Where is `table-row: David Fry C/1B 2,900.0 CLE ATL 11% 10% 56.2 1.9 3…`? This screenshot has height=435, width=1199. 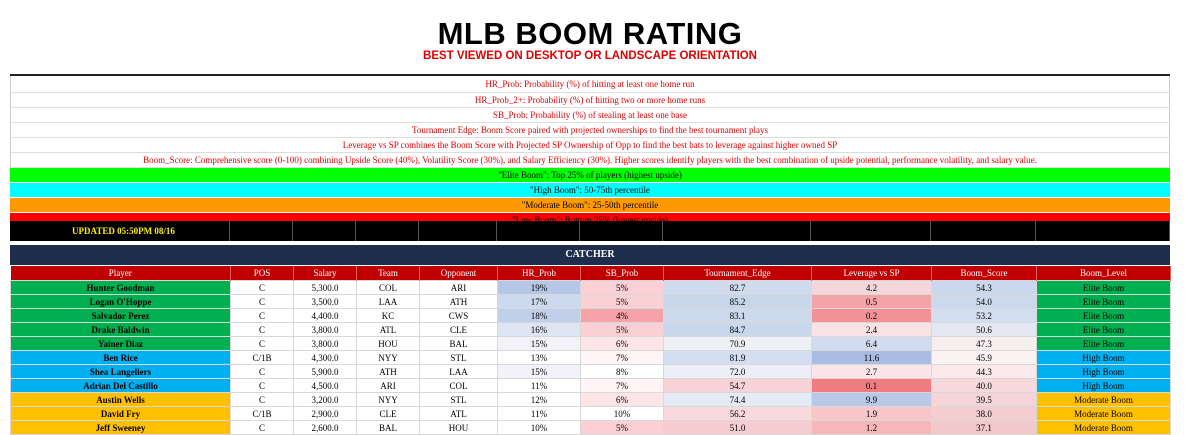
table-row: David Fry C/1B 2,900.0 CLE ATL 11% 10% 56.2 1.9 3… is located at coordinates (590, 413).